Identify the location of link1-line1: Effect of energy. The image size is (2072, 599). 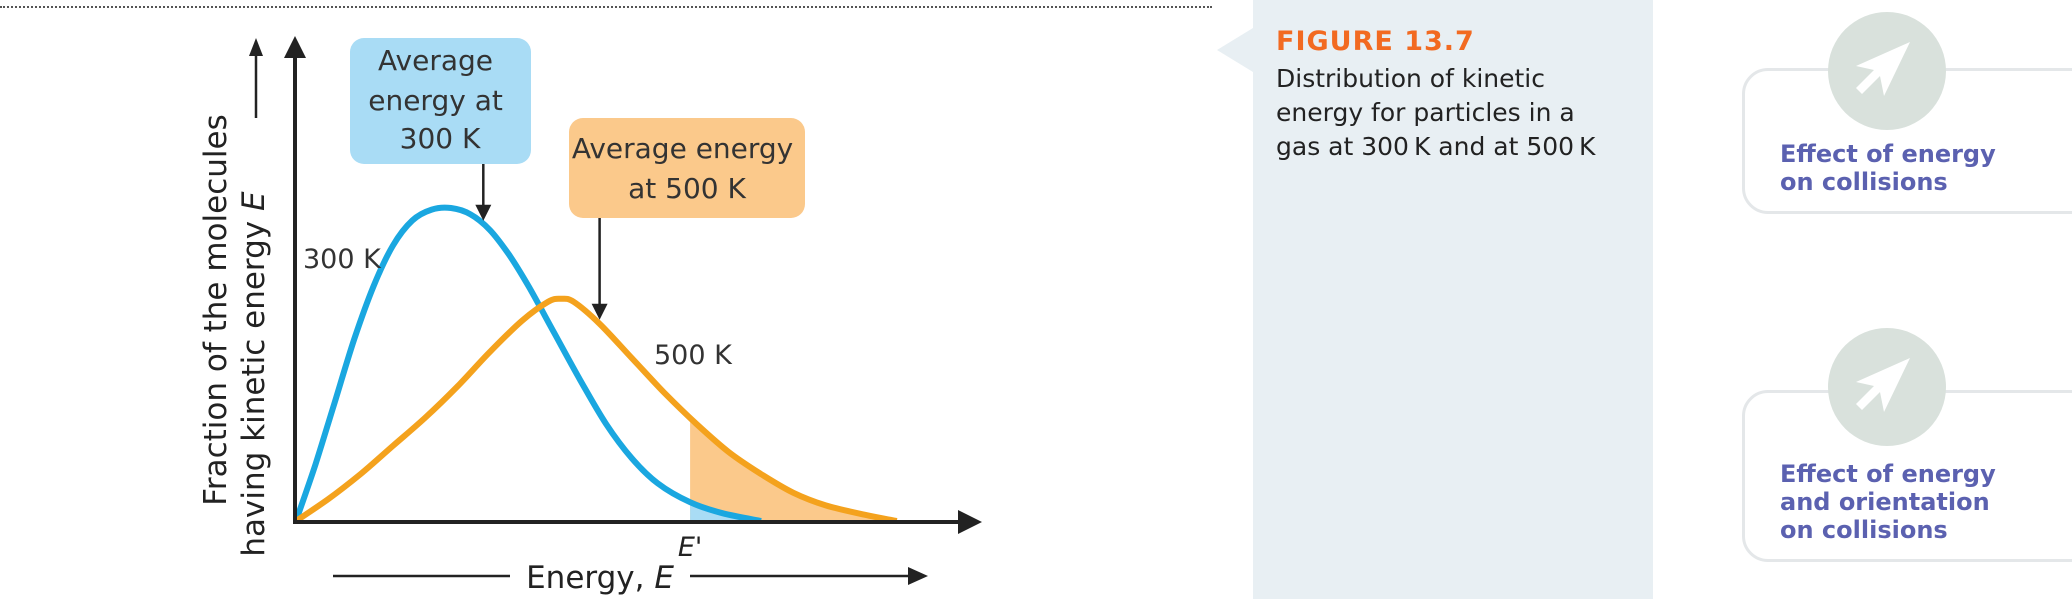
(1888, 154).